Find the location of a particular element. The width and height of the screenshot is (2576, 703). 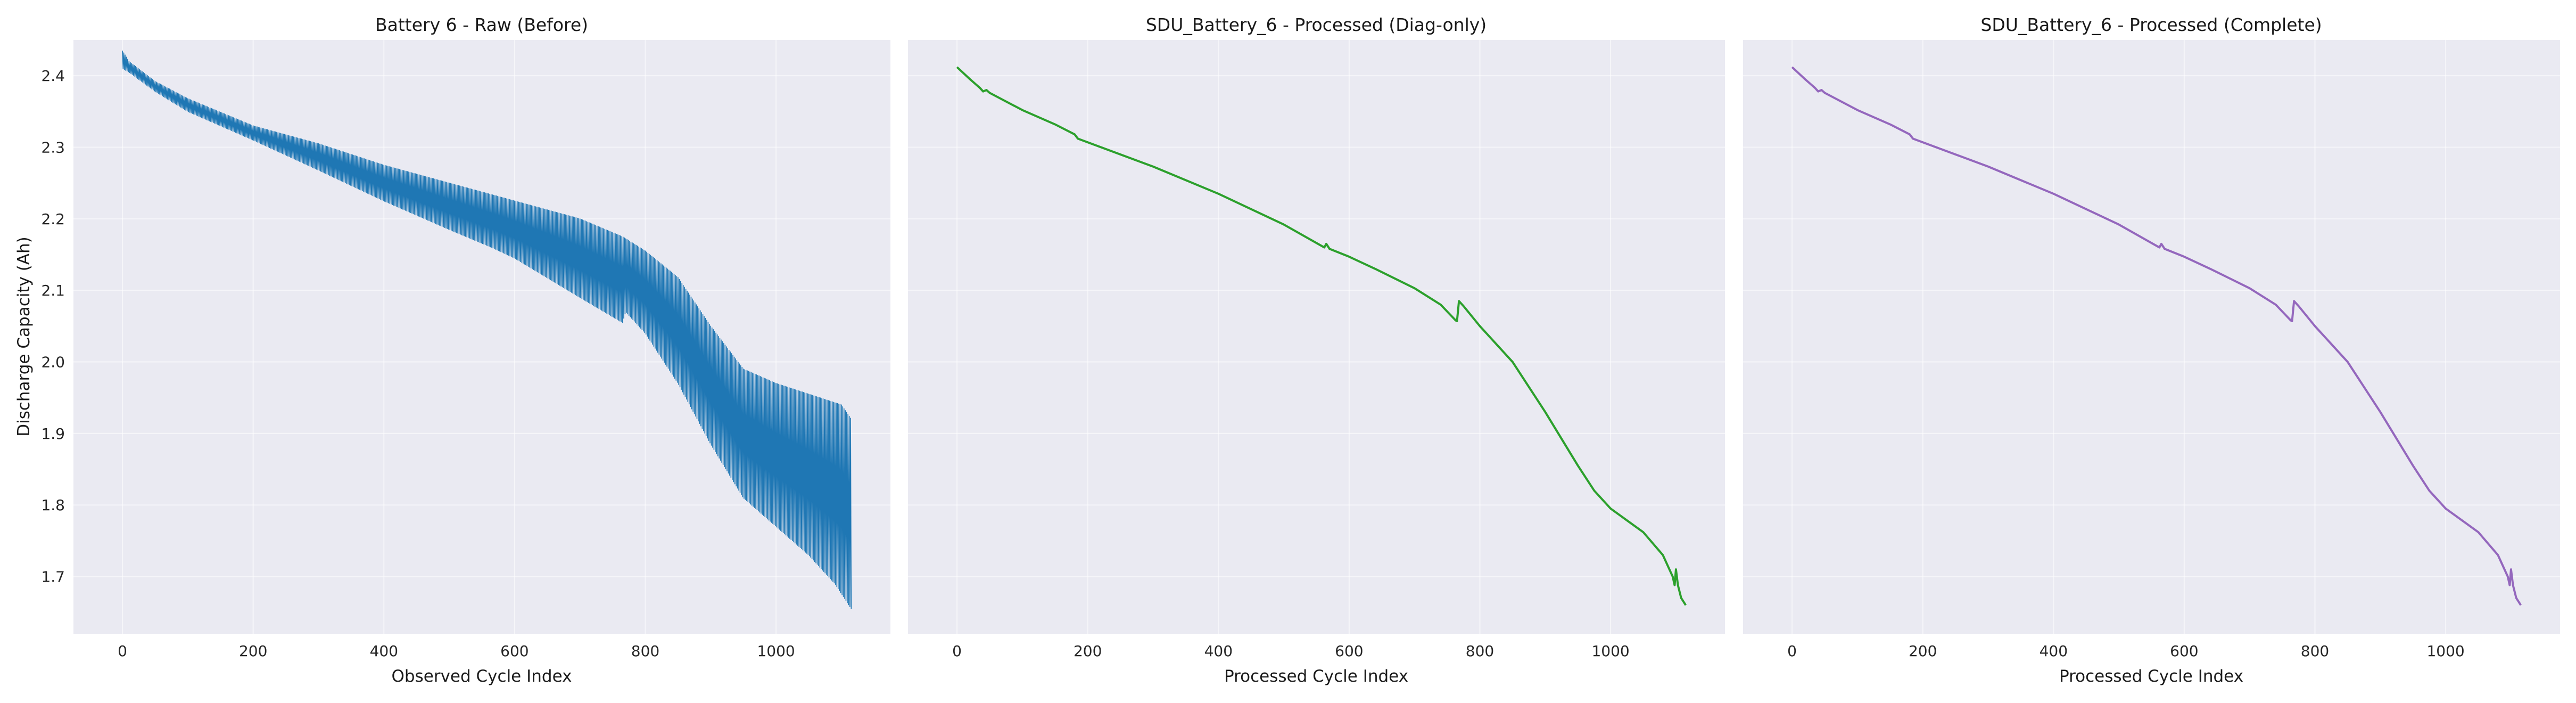

y-tick-label: 2.0 is located at coordinates (53, 362).